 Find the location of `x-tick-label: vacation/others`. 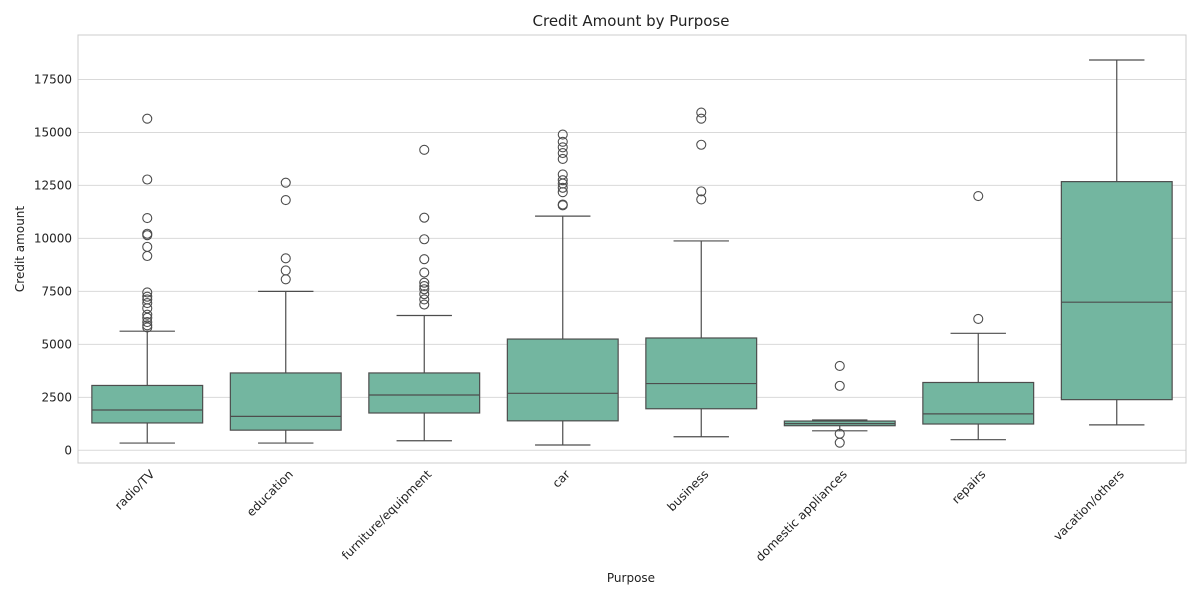

x-tick-label: vacation/others is located at coordinates (1089, 505).